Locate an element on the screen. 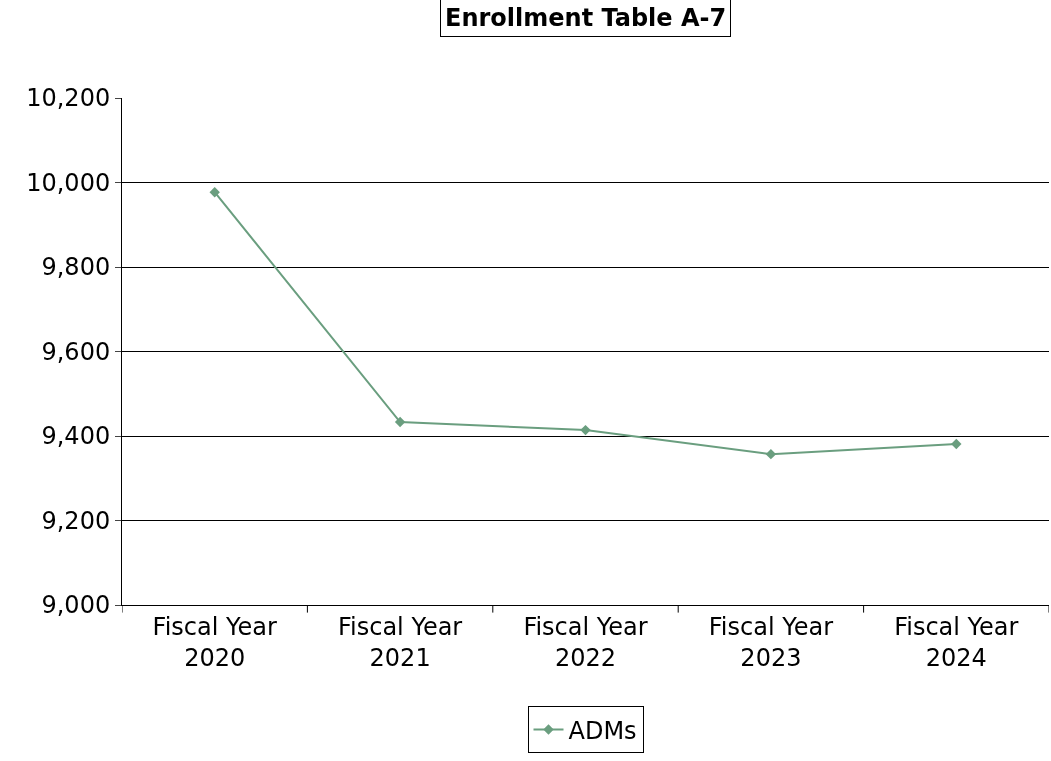 The height and width of the screenshot is (761, 1051). y-tick-label: 10,200 is located at coordinates (68, 98).